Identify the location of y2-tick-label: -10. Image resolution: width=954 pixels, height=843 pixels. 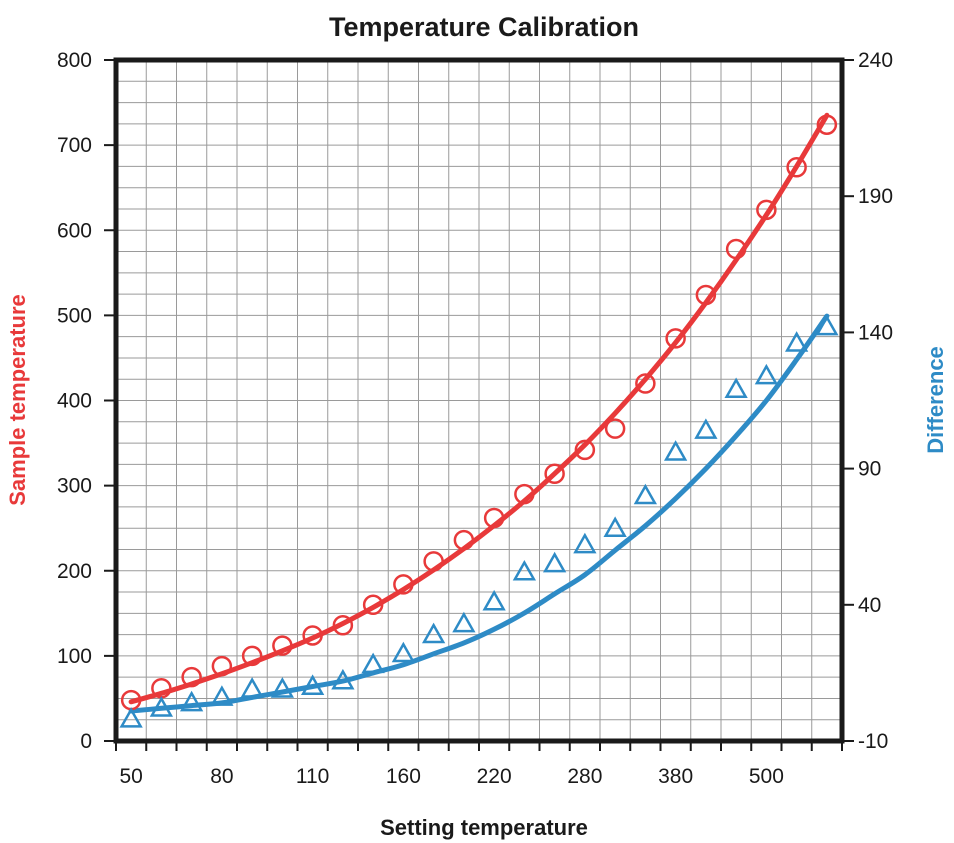
(873, 741).